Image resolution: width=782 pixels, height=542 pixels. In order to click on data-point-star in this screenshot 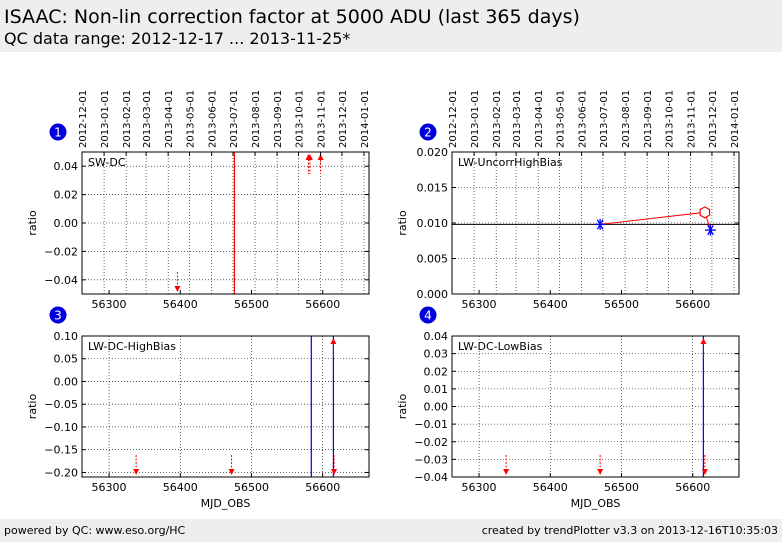, I will do `click(711, 230)`.